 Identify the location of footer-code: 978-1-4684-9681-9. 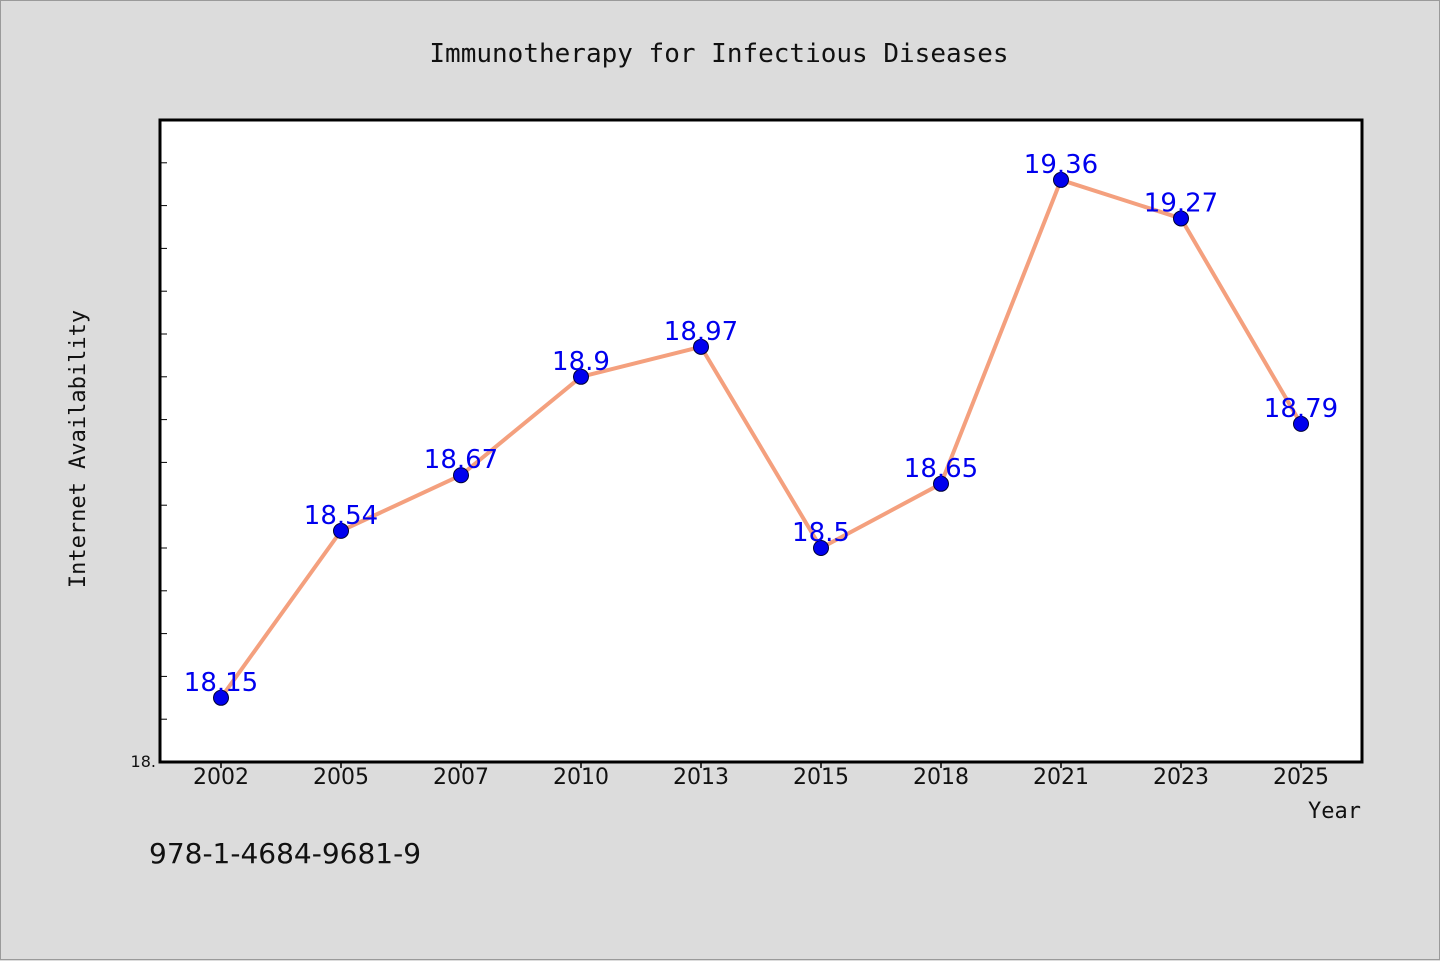
(285, 853).